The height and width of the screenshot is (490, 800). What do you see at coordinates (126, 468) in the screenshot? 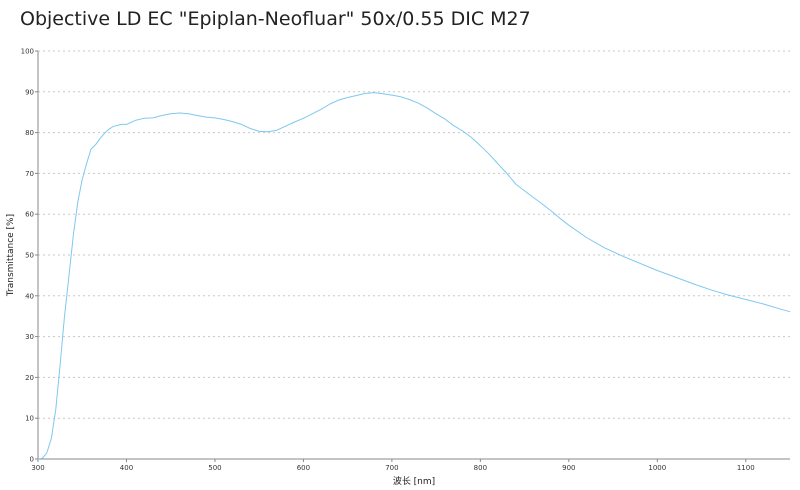
I see `x-tick-label-400: 400` at bounding box center [126, 468].